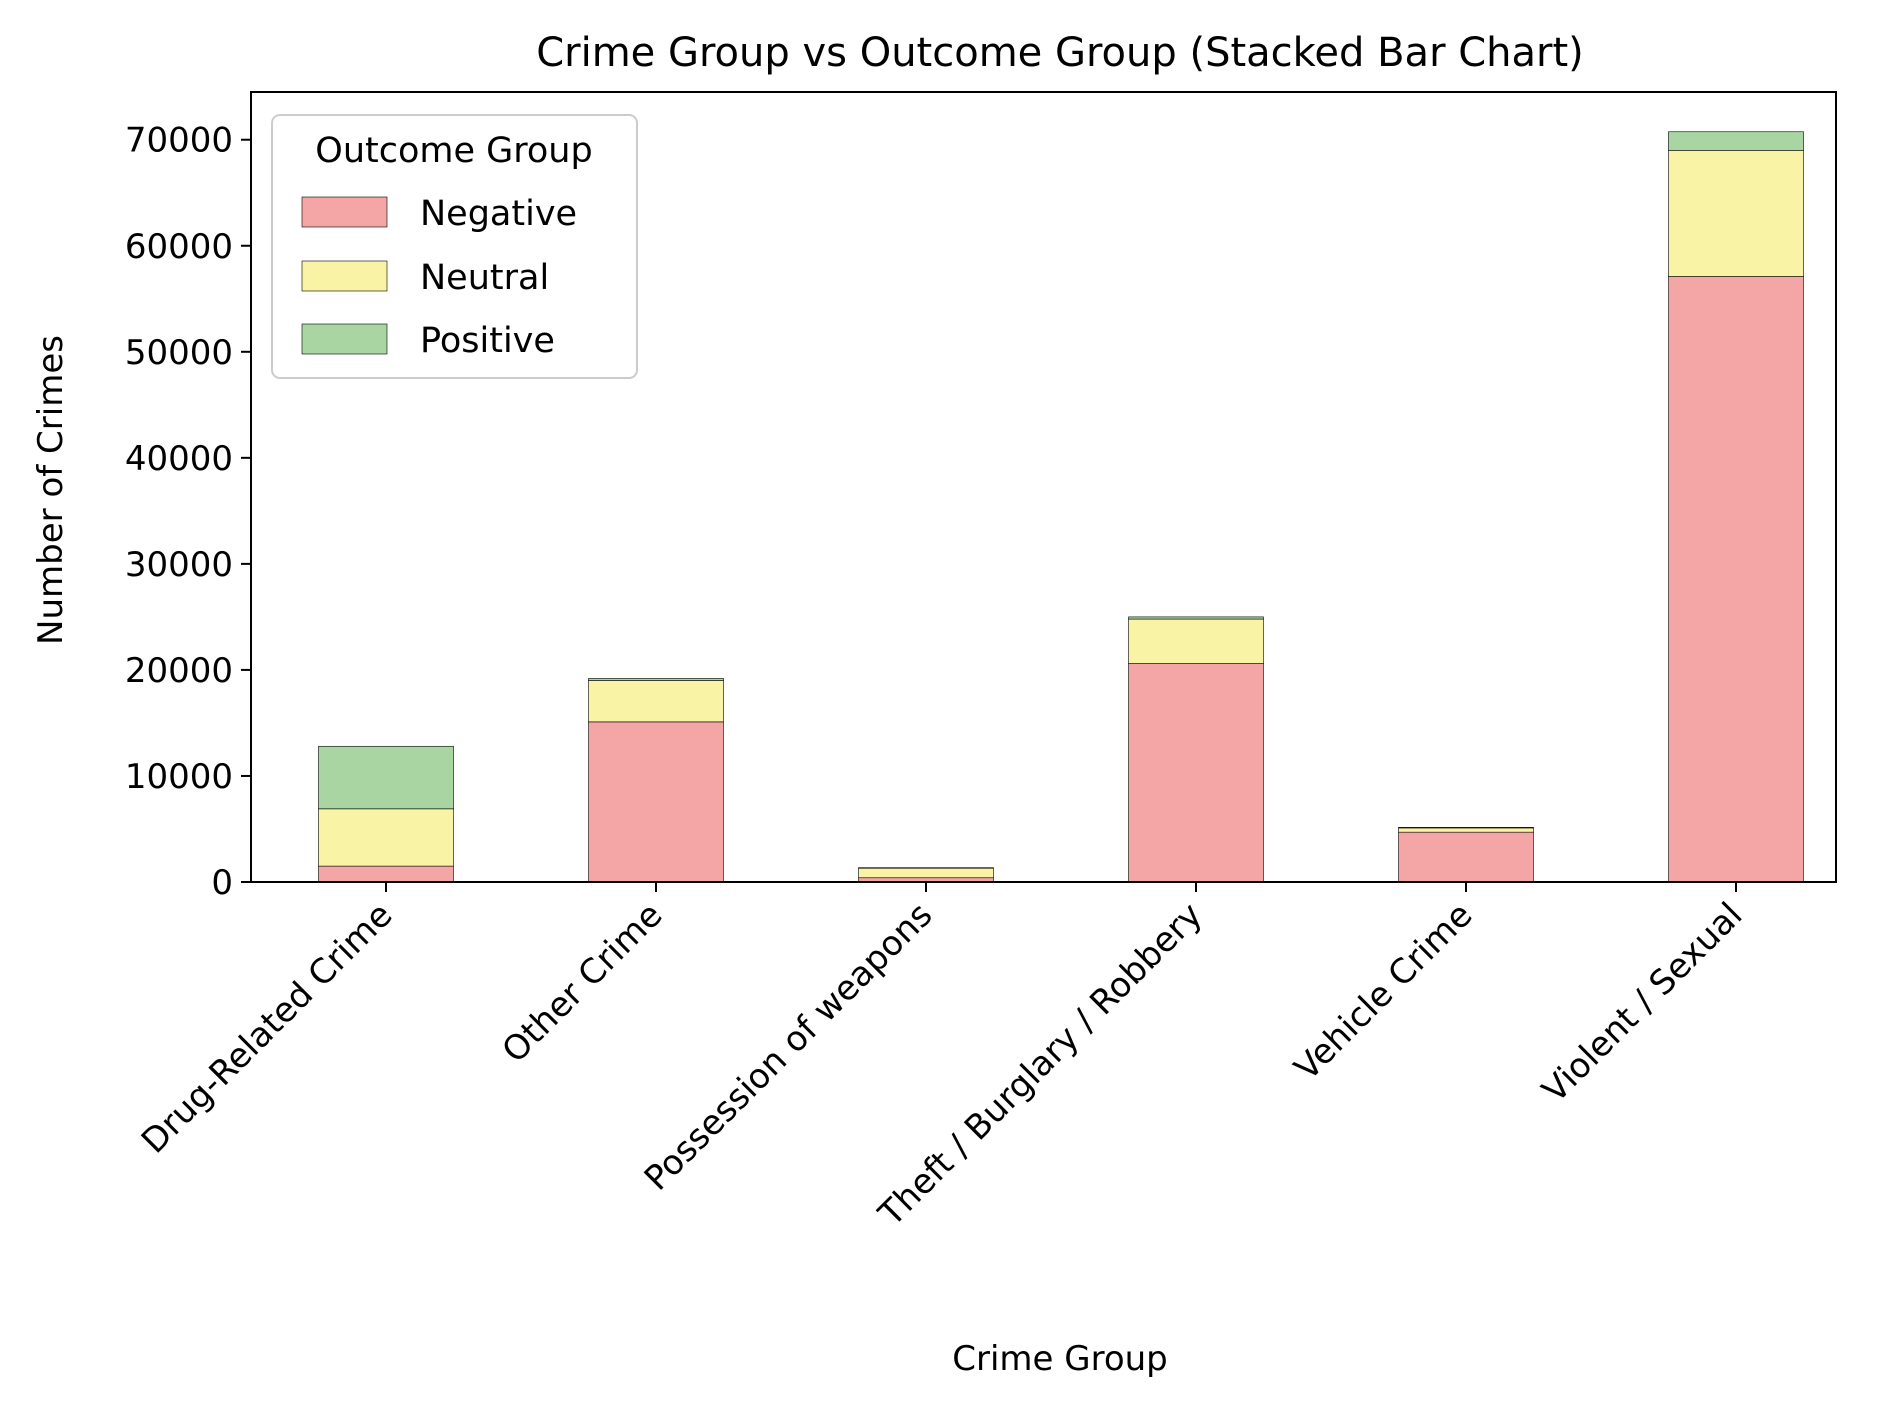  Describe the element at coordinates (179, 141) in the screenshot. I see `y-tick-label: 70000` at that location.